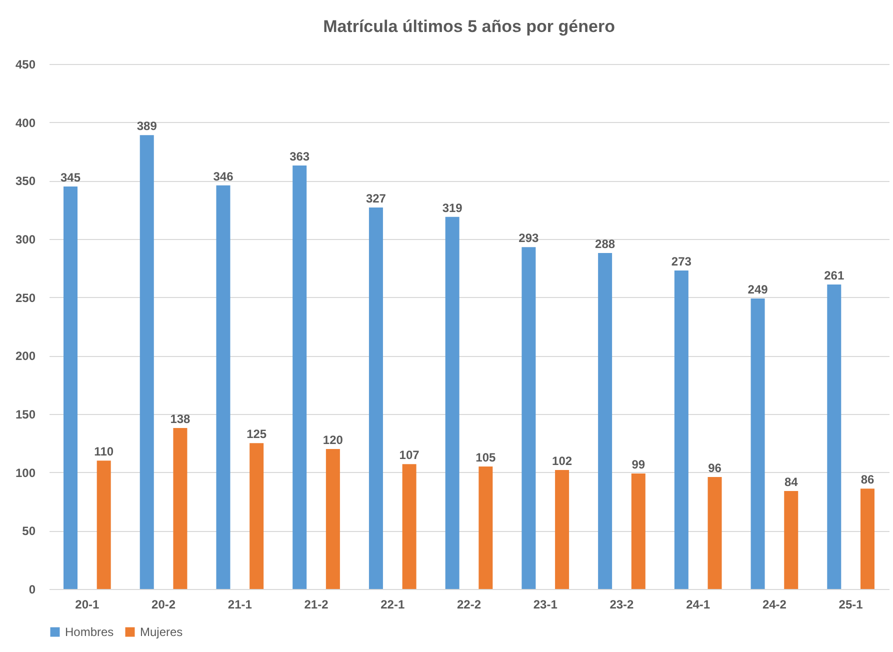  Describe the element at coordinates (681, 261) in the screenshot. I see `data-label: 273` at that location.